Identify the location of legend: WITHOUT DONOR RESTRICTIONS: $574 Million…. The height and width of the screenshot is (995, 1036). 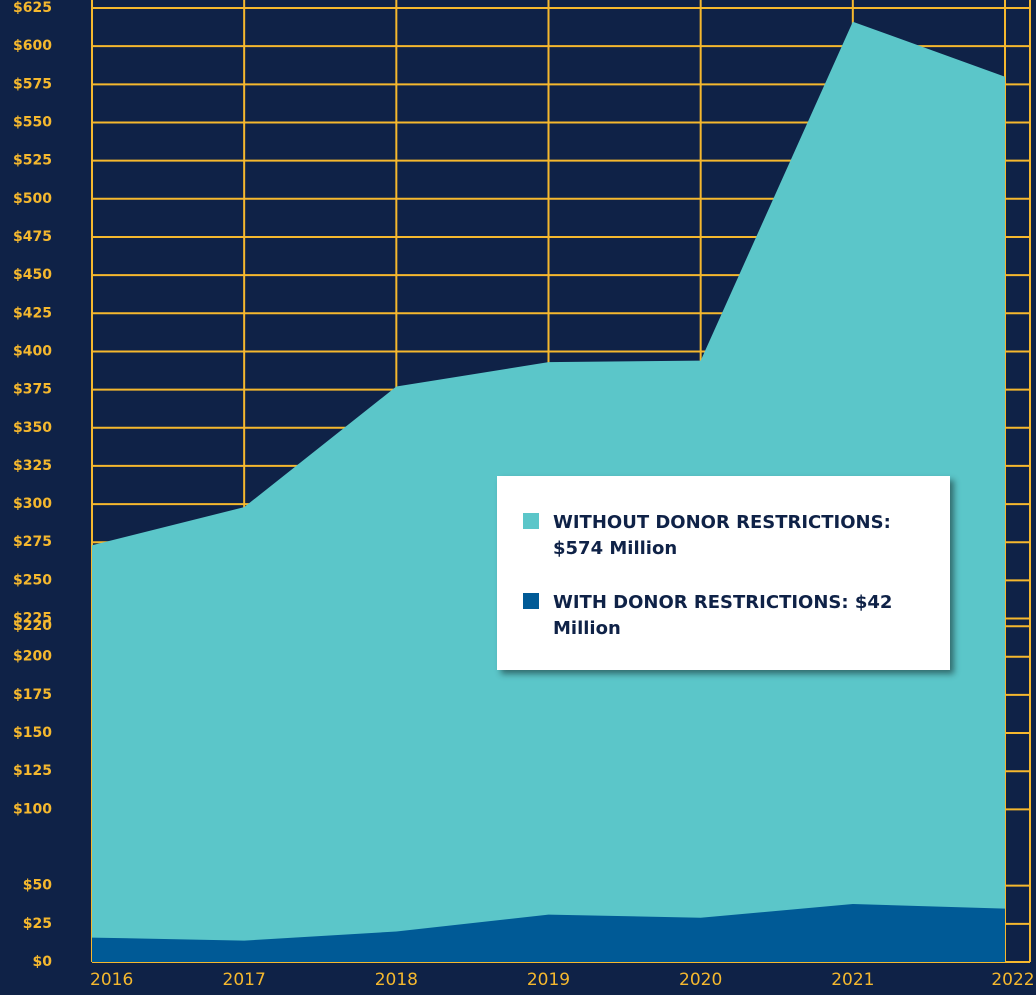
(723, 573).